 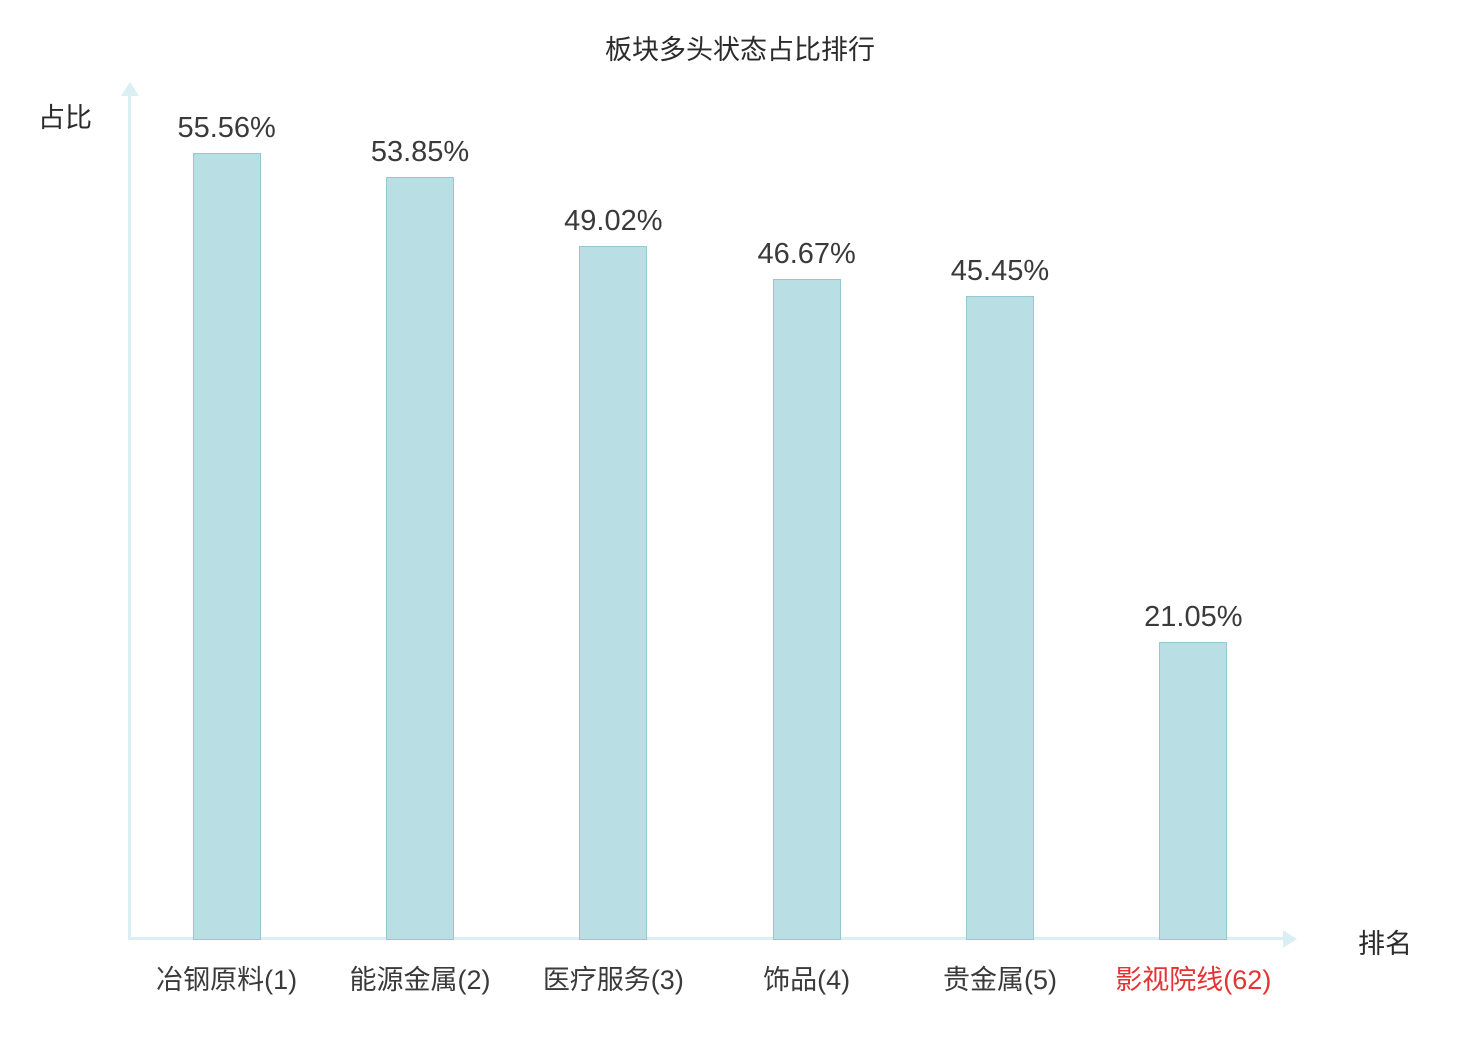 I want to click on bar-group: 53.85%, so click(x=419, y=515).